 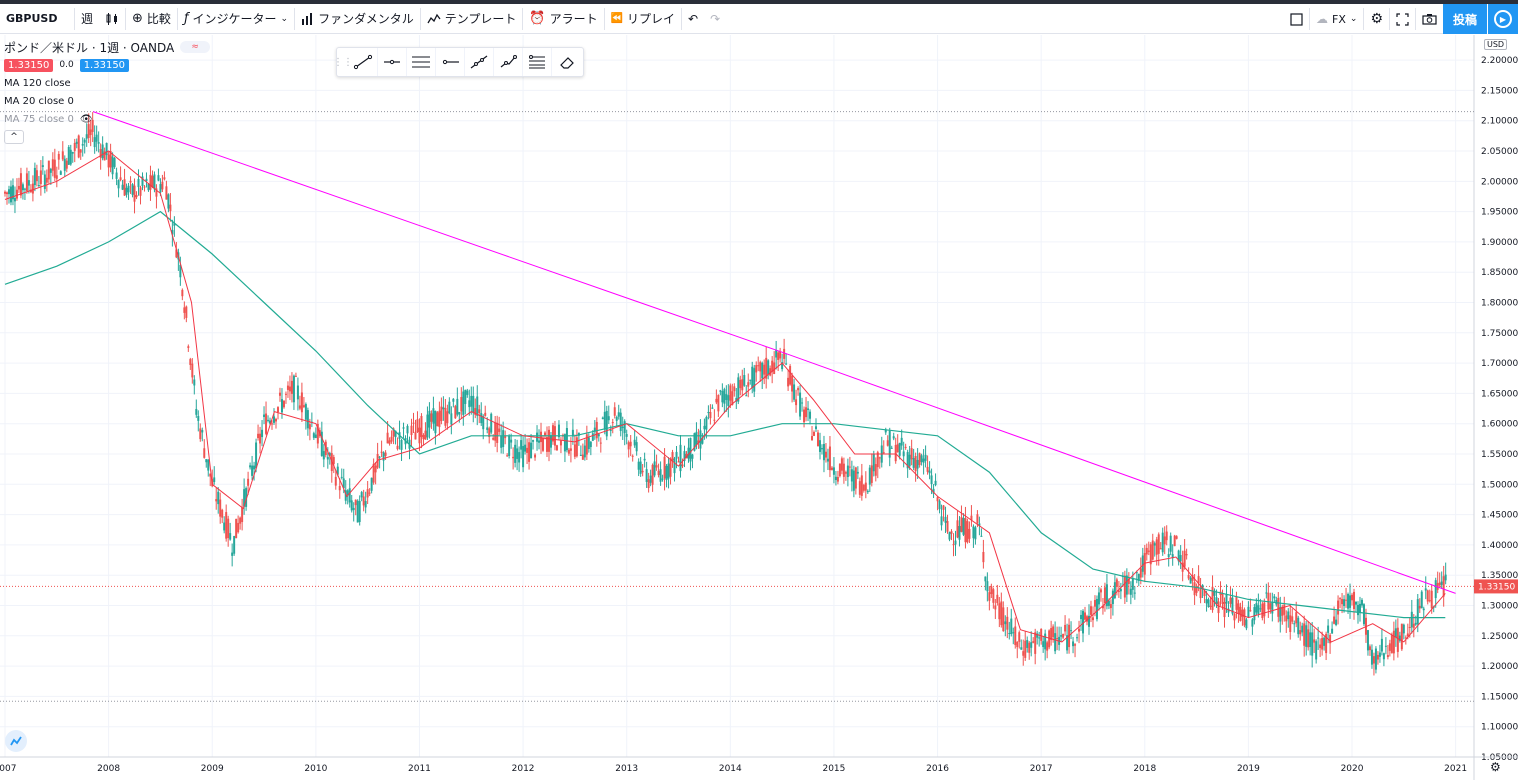 I want to click on alert-button: ⏰ アラート, so click(x=563, y=19).